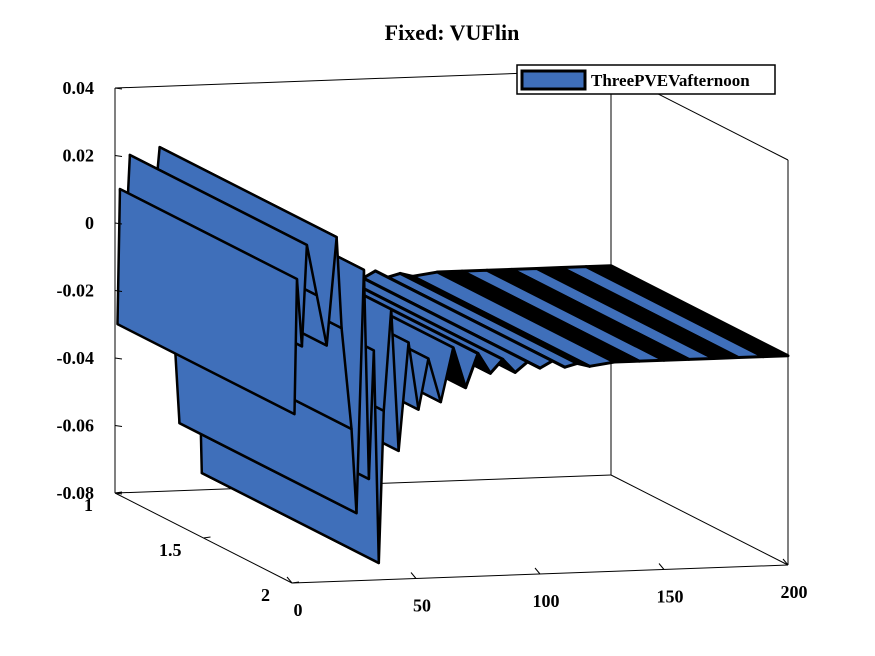 This screenshot has height=656, width=875. Describe the element at coordinates (452, 32) in the screenshot. I see `chart-title: Fixed: VUFlin` at that location.